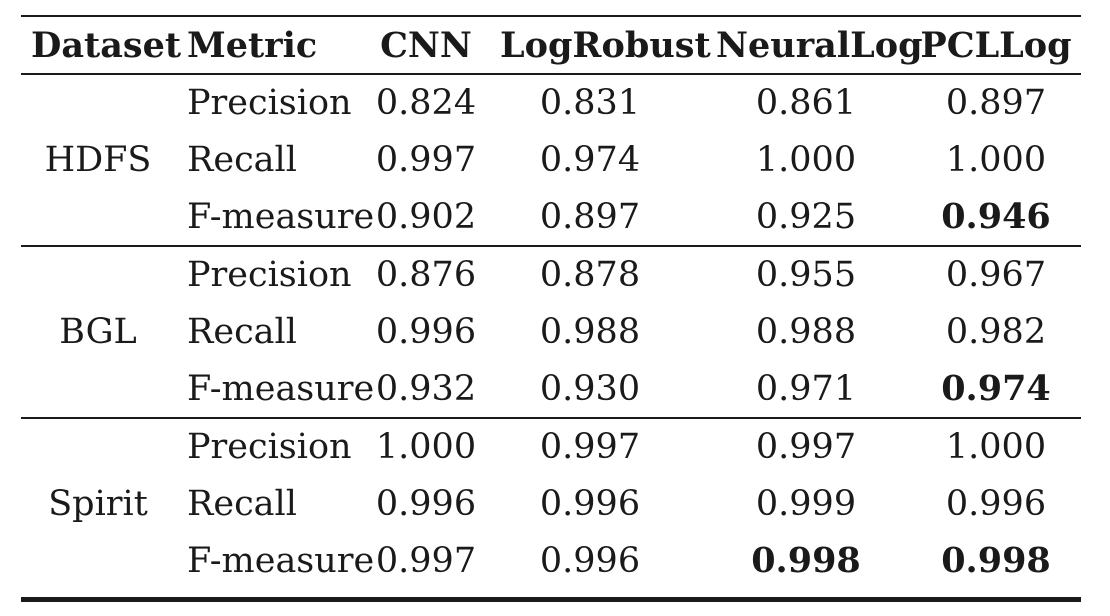  I want to click on value-neurallog: 1.000, so click(806, 160).